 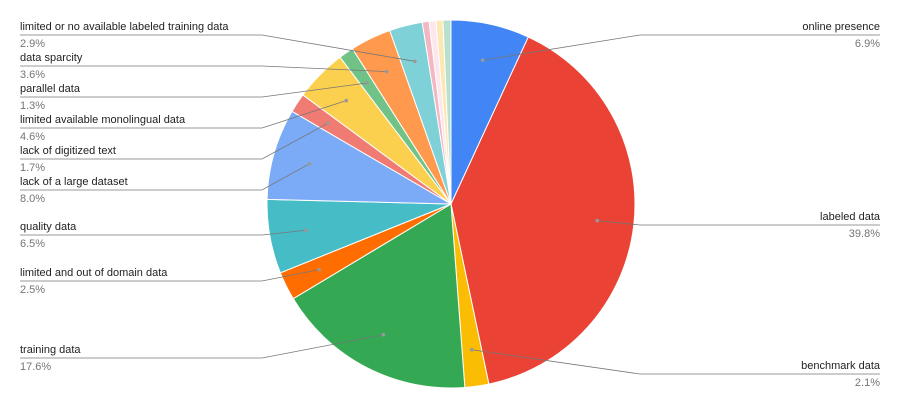 What do you see at coordinates (35, 367) in the screenshot?
I see `slice-value-label: 17.6%` at bounding box center [35, 367].